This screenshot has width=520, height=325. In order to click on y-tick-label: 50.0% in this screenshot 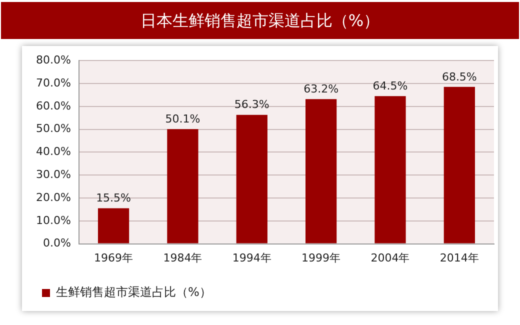, I will do `click(53, 129)`.